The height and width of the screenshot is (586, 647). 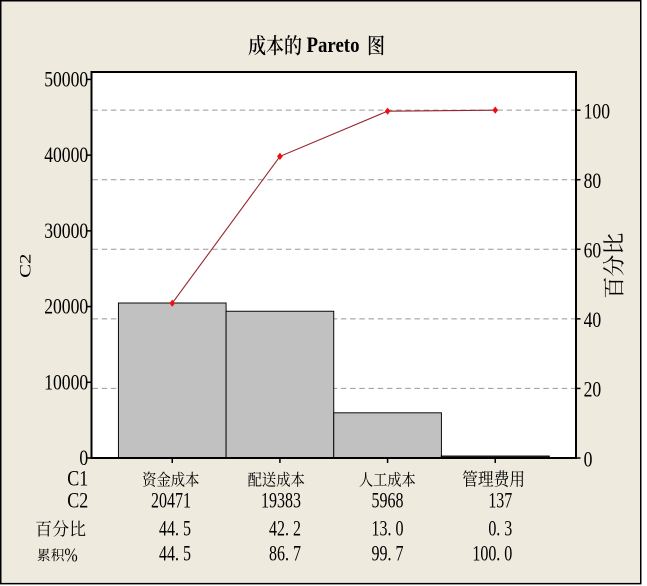 I want to click on svg-text: 19383, so click(x=281, y=501).